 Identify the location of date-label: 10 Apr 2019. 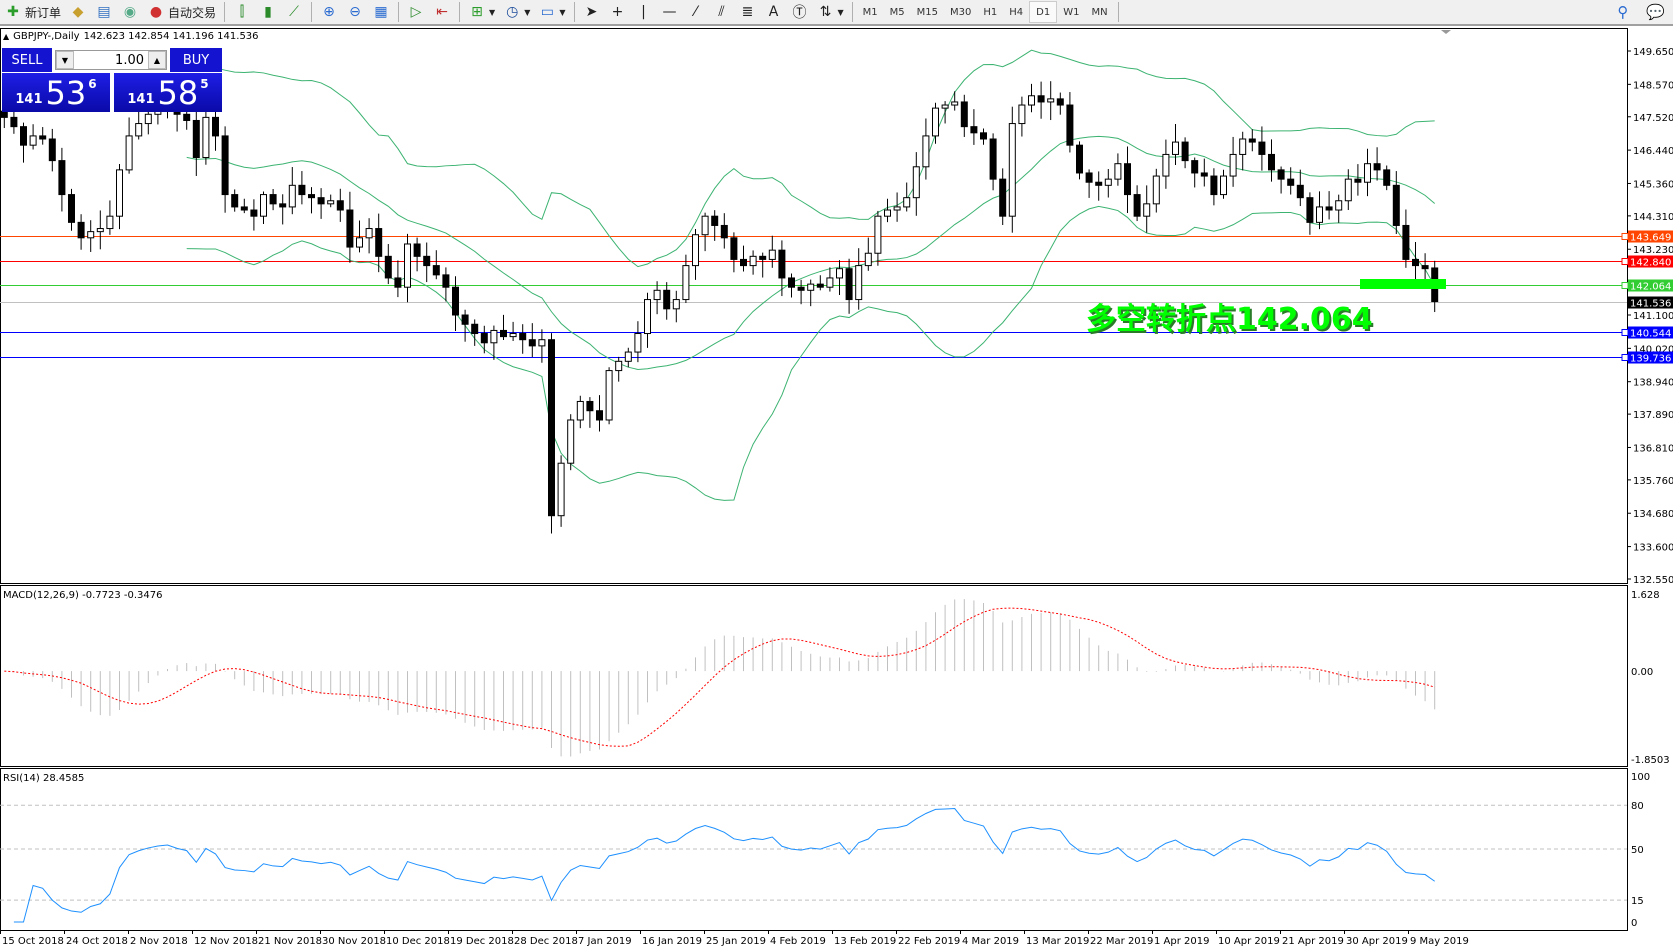
(1249, 941).